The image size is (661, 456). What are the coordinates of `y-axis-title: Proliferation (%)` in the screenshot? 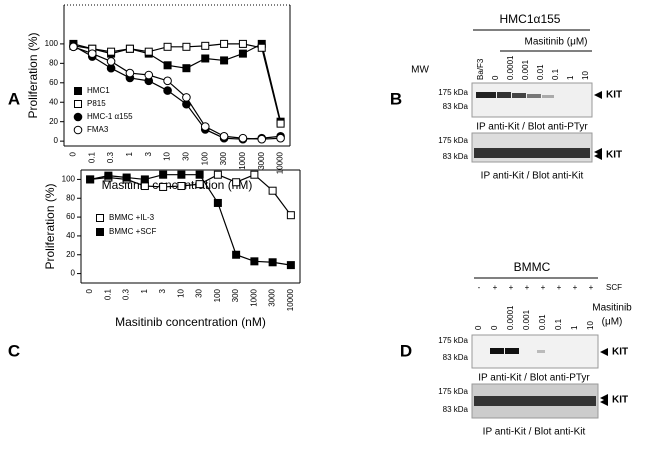 It's located at (50, 226).